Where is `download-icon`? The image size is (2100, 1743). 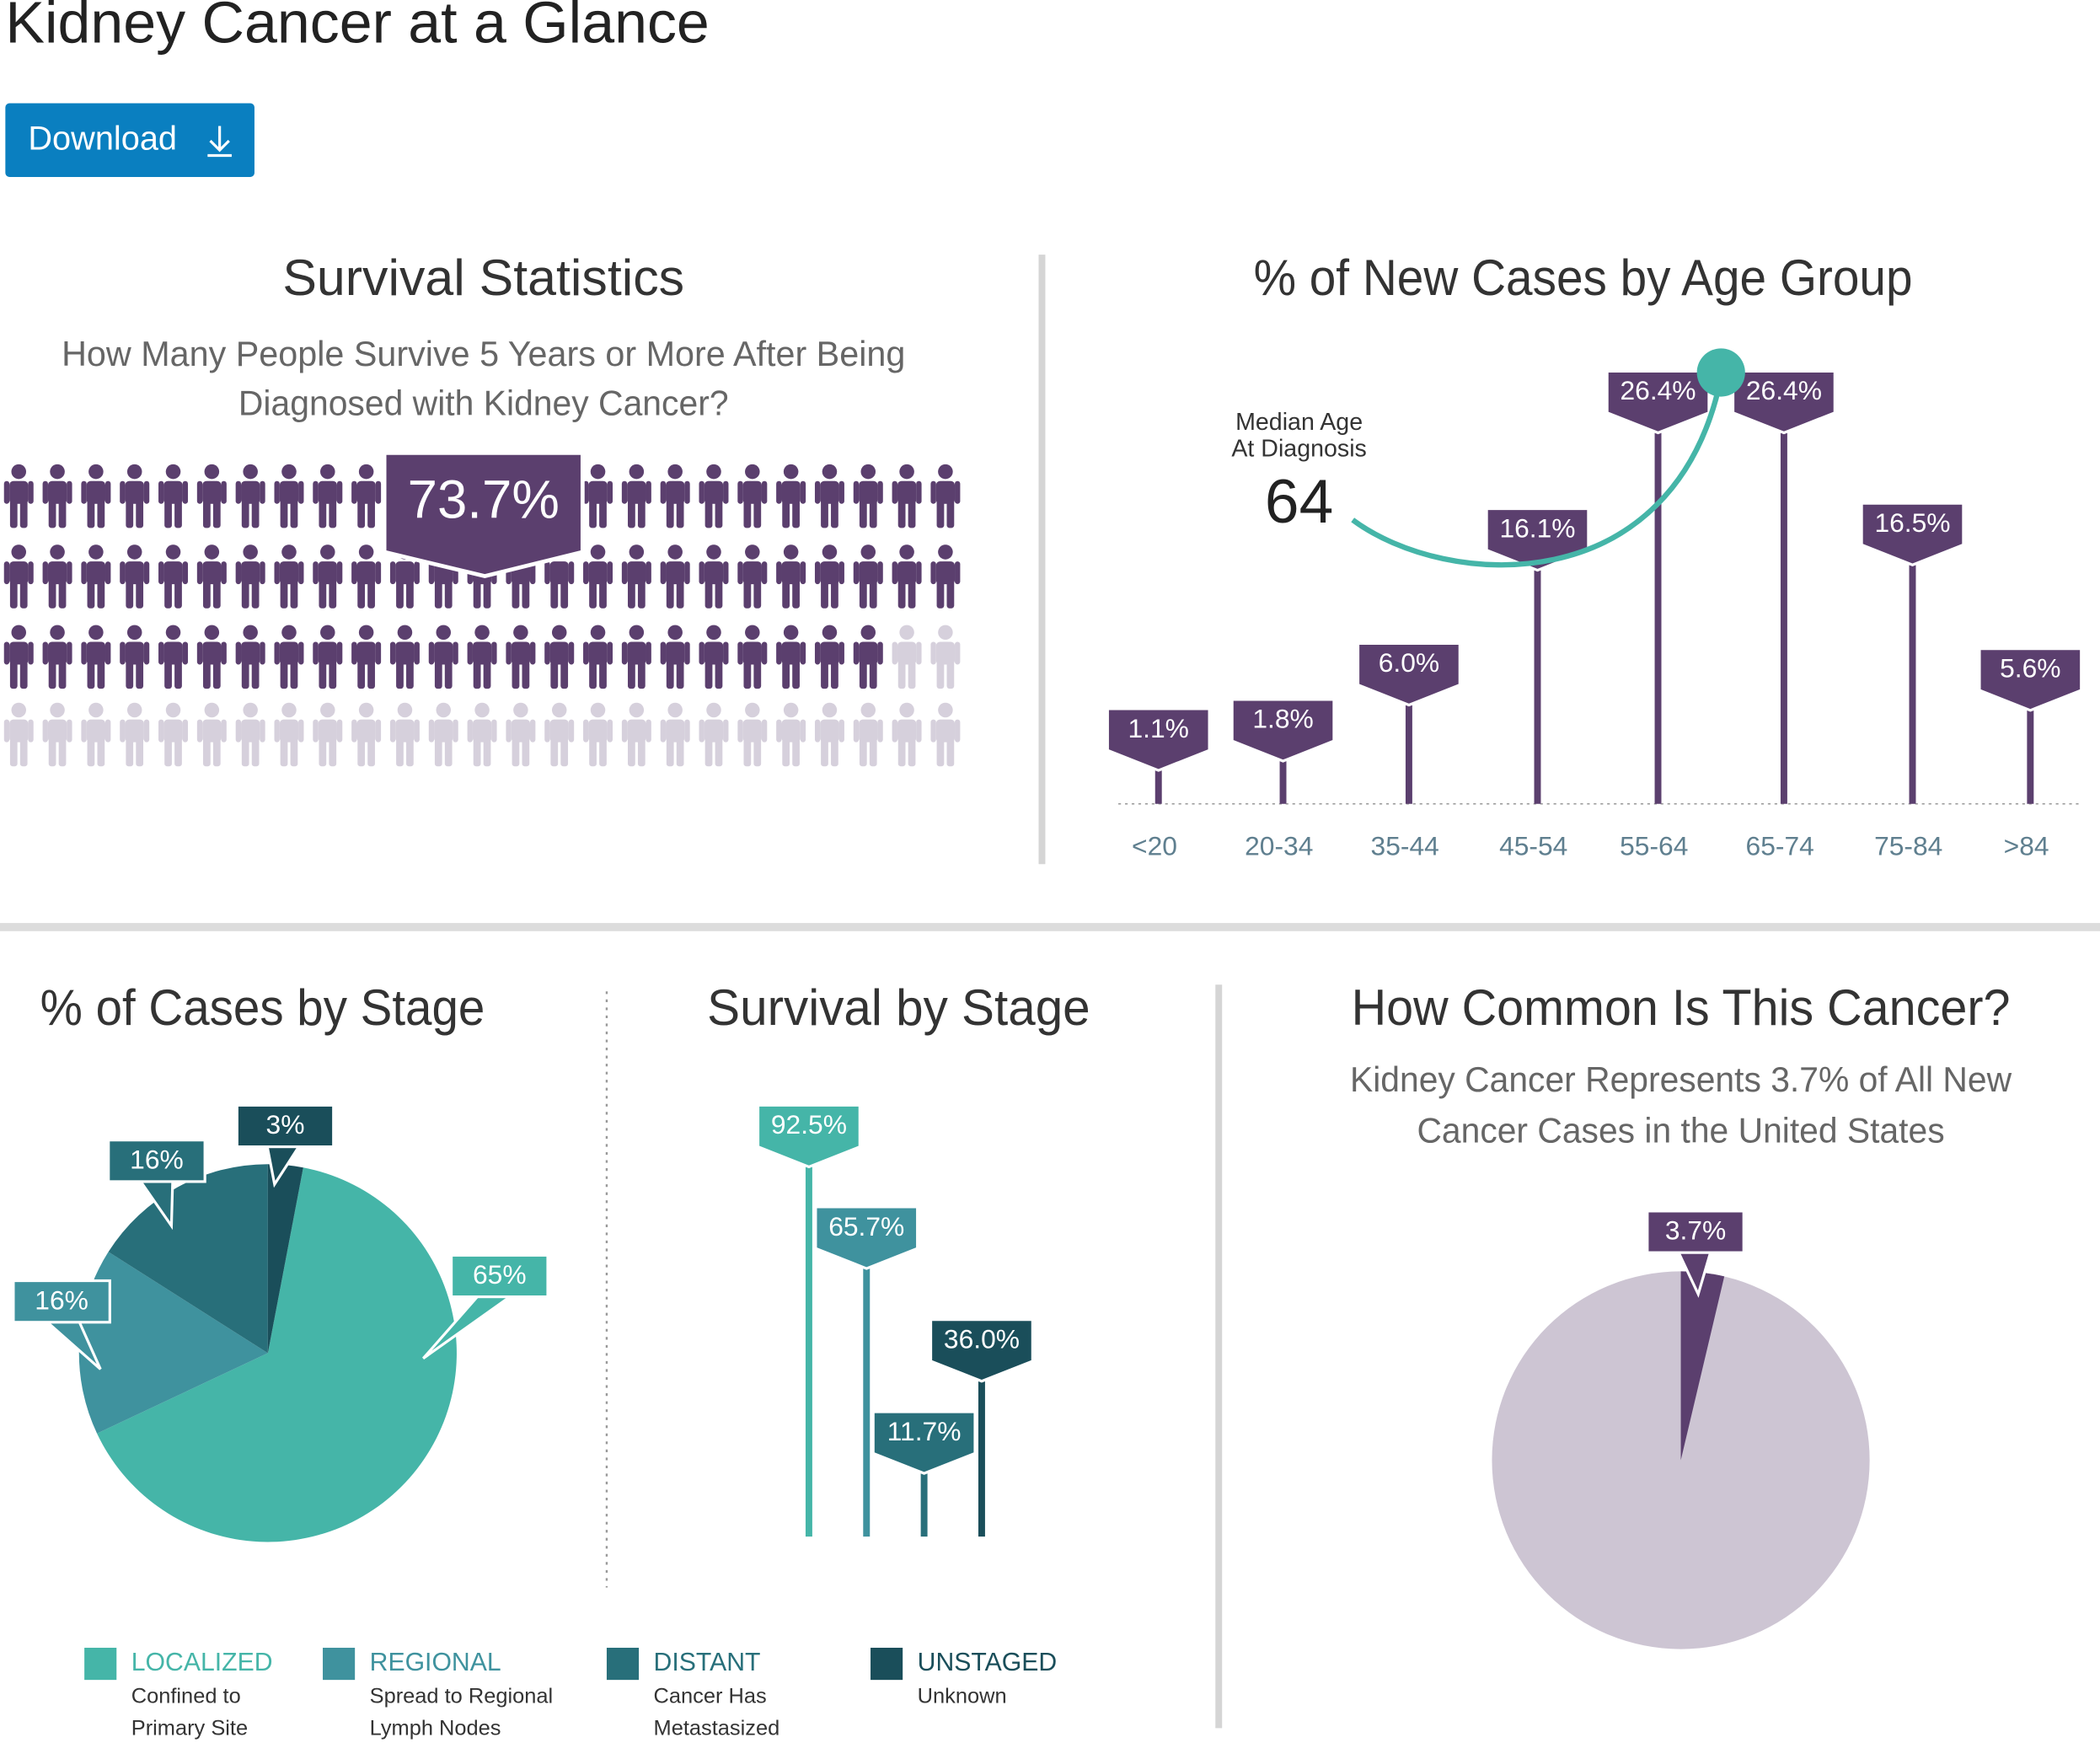 download-icon is located at coordinates (219, 142).